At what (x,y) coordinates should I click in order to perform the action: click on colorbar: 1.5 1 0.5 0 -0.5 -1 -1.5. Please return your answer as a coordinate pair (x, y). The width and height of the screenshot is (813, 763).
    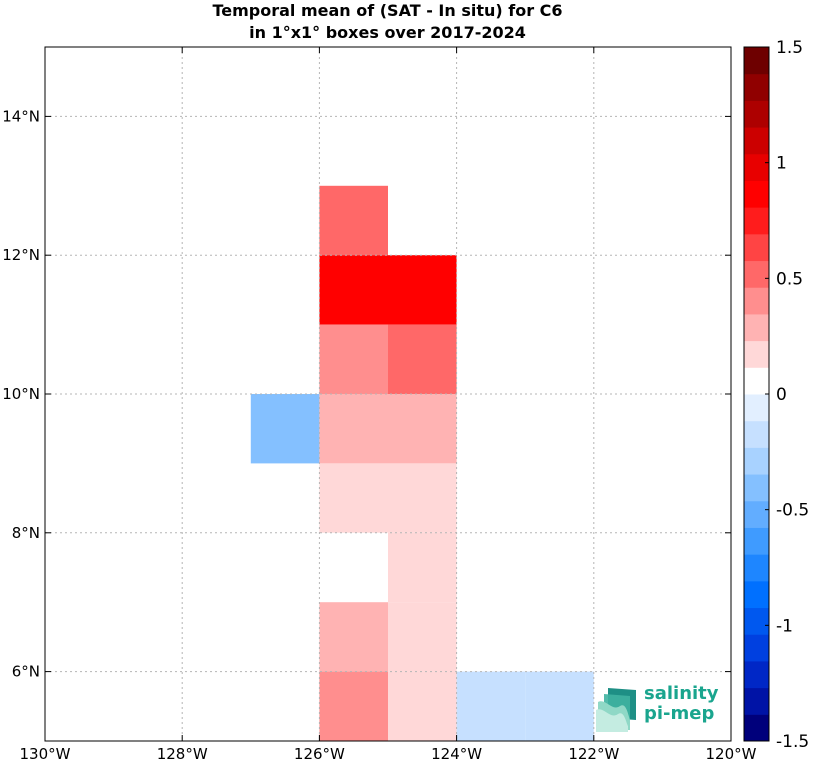
    Looking at the image, I should click on (776, 395).